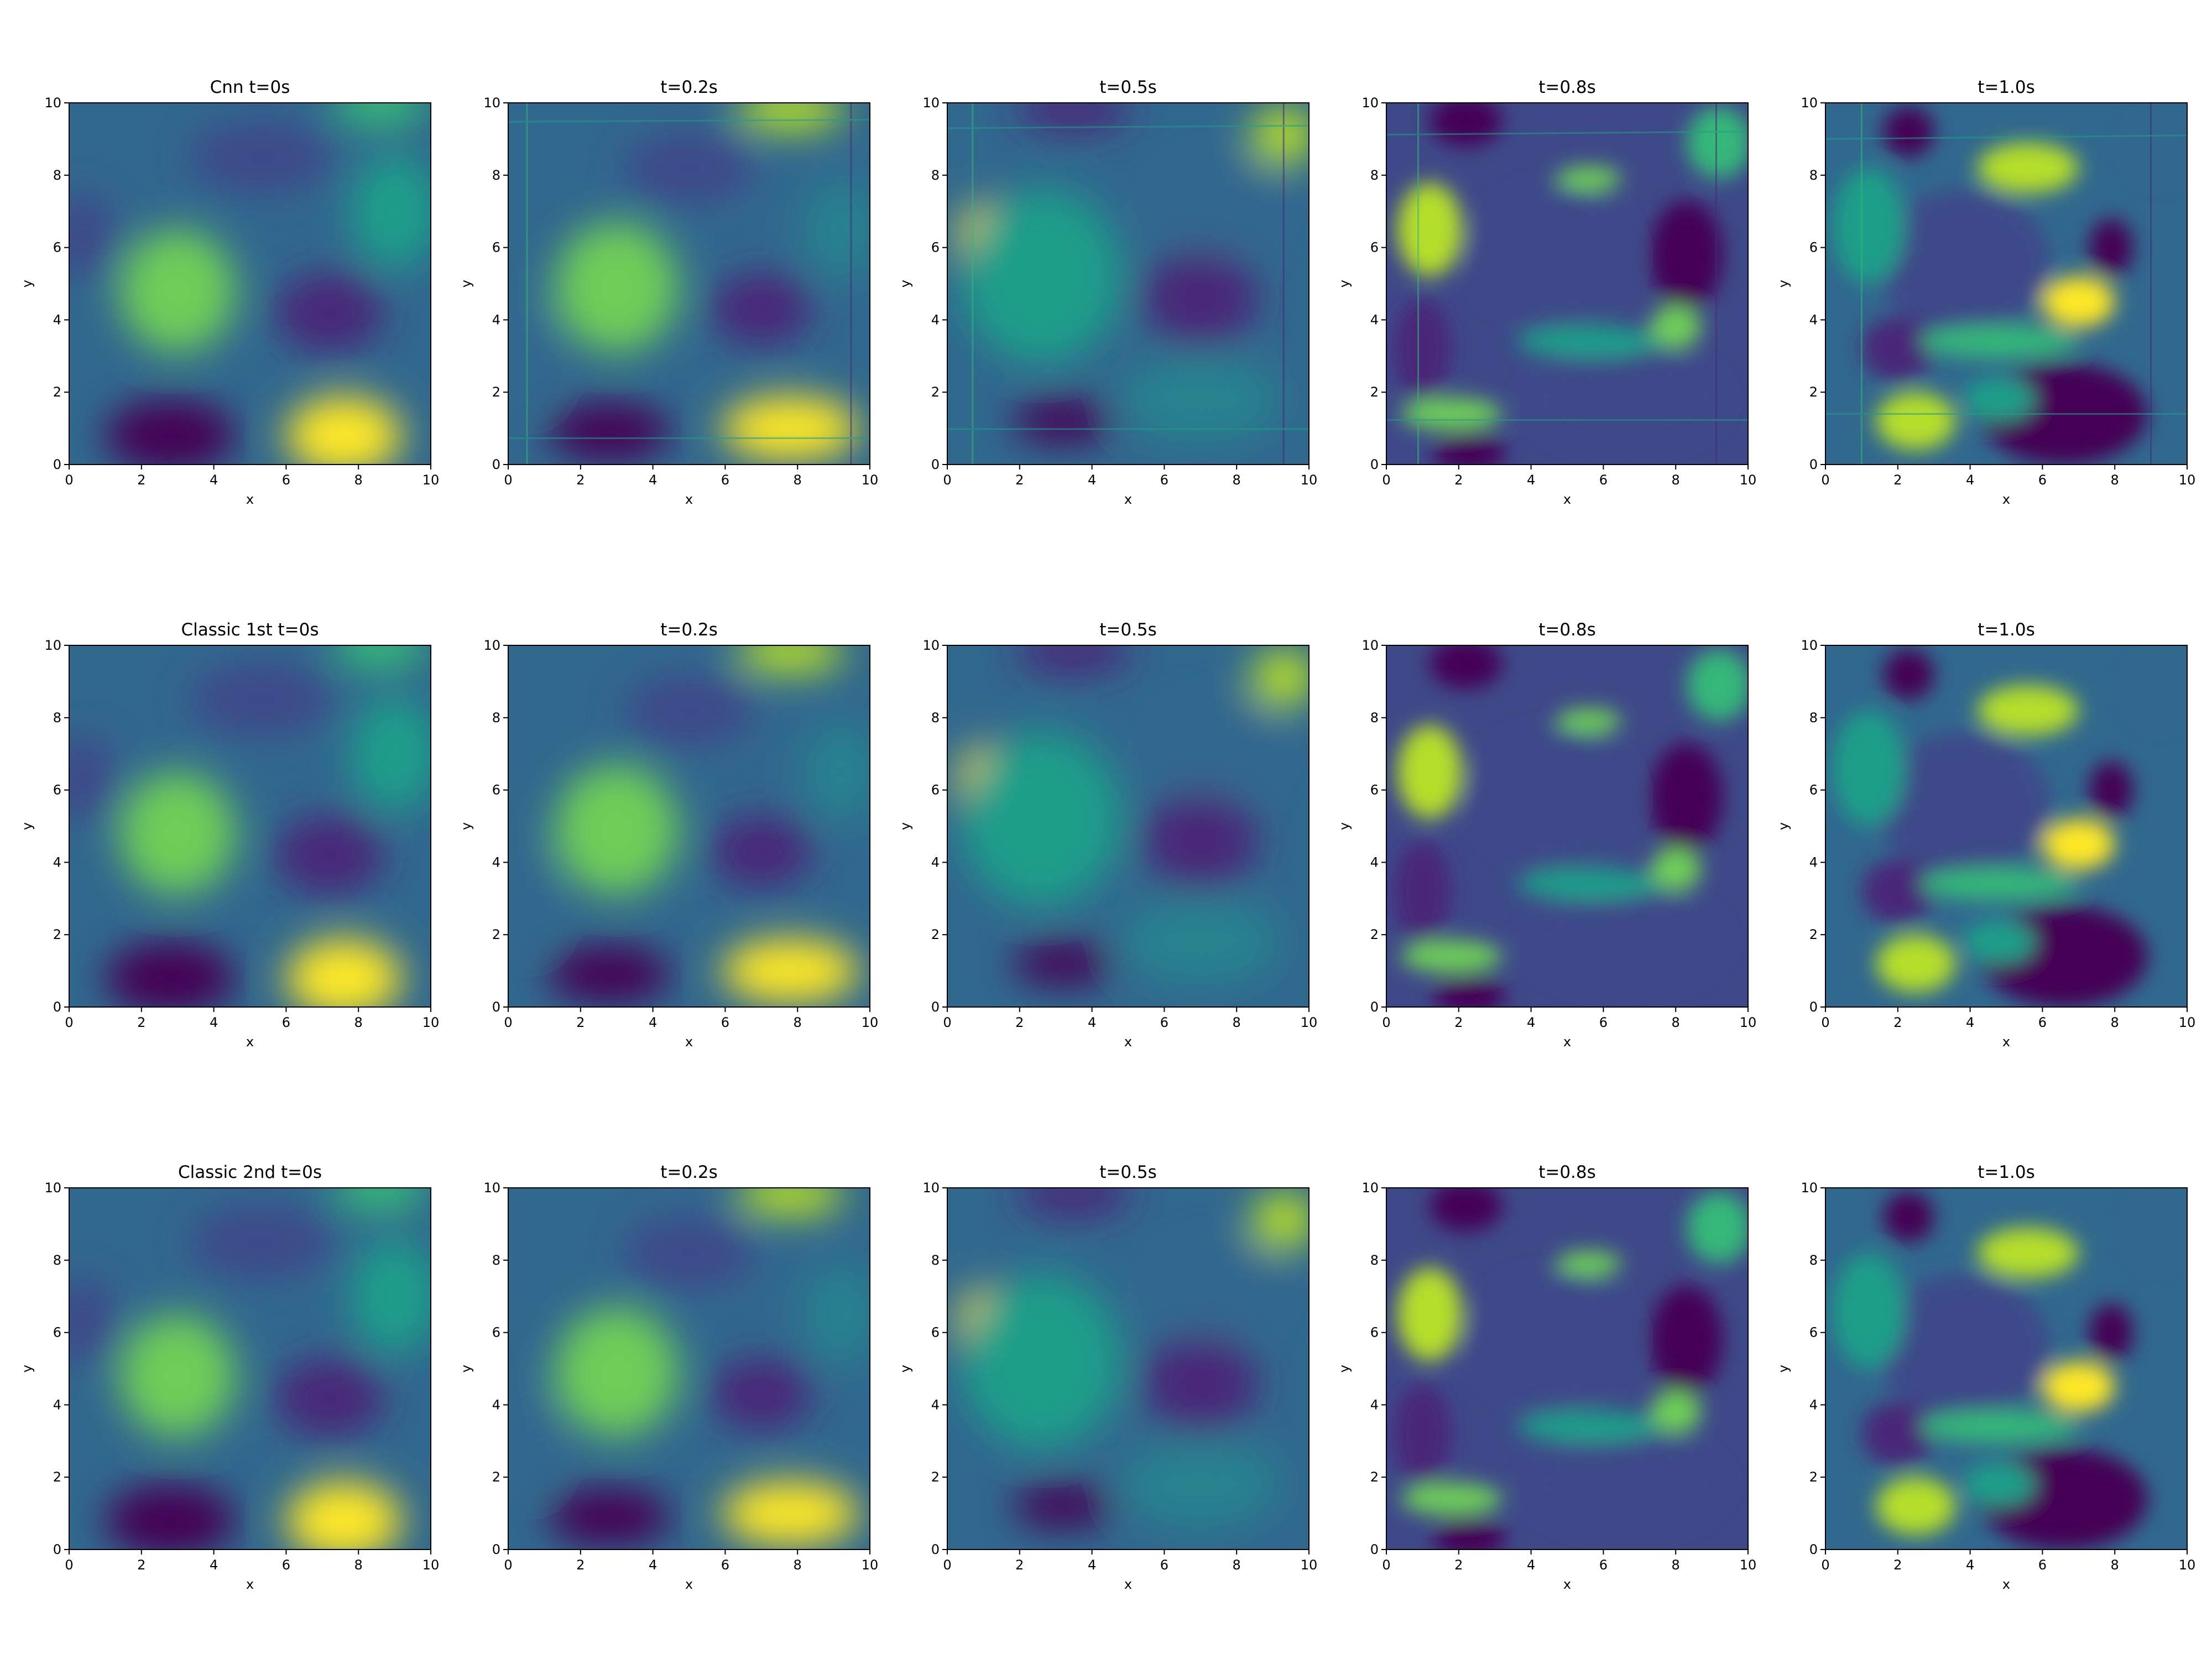 Image resolution: width=2212 pixels, height=1659 pixels. I want to click on panel-title: t=1.0s, so click(2007, 87).